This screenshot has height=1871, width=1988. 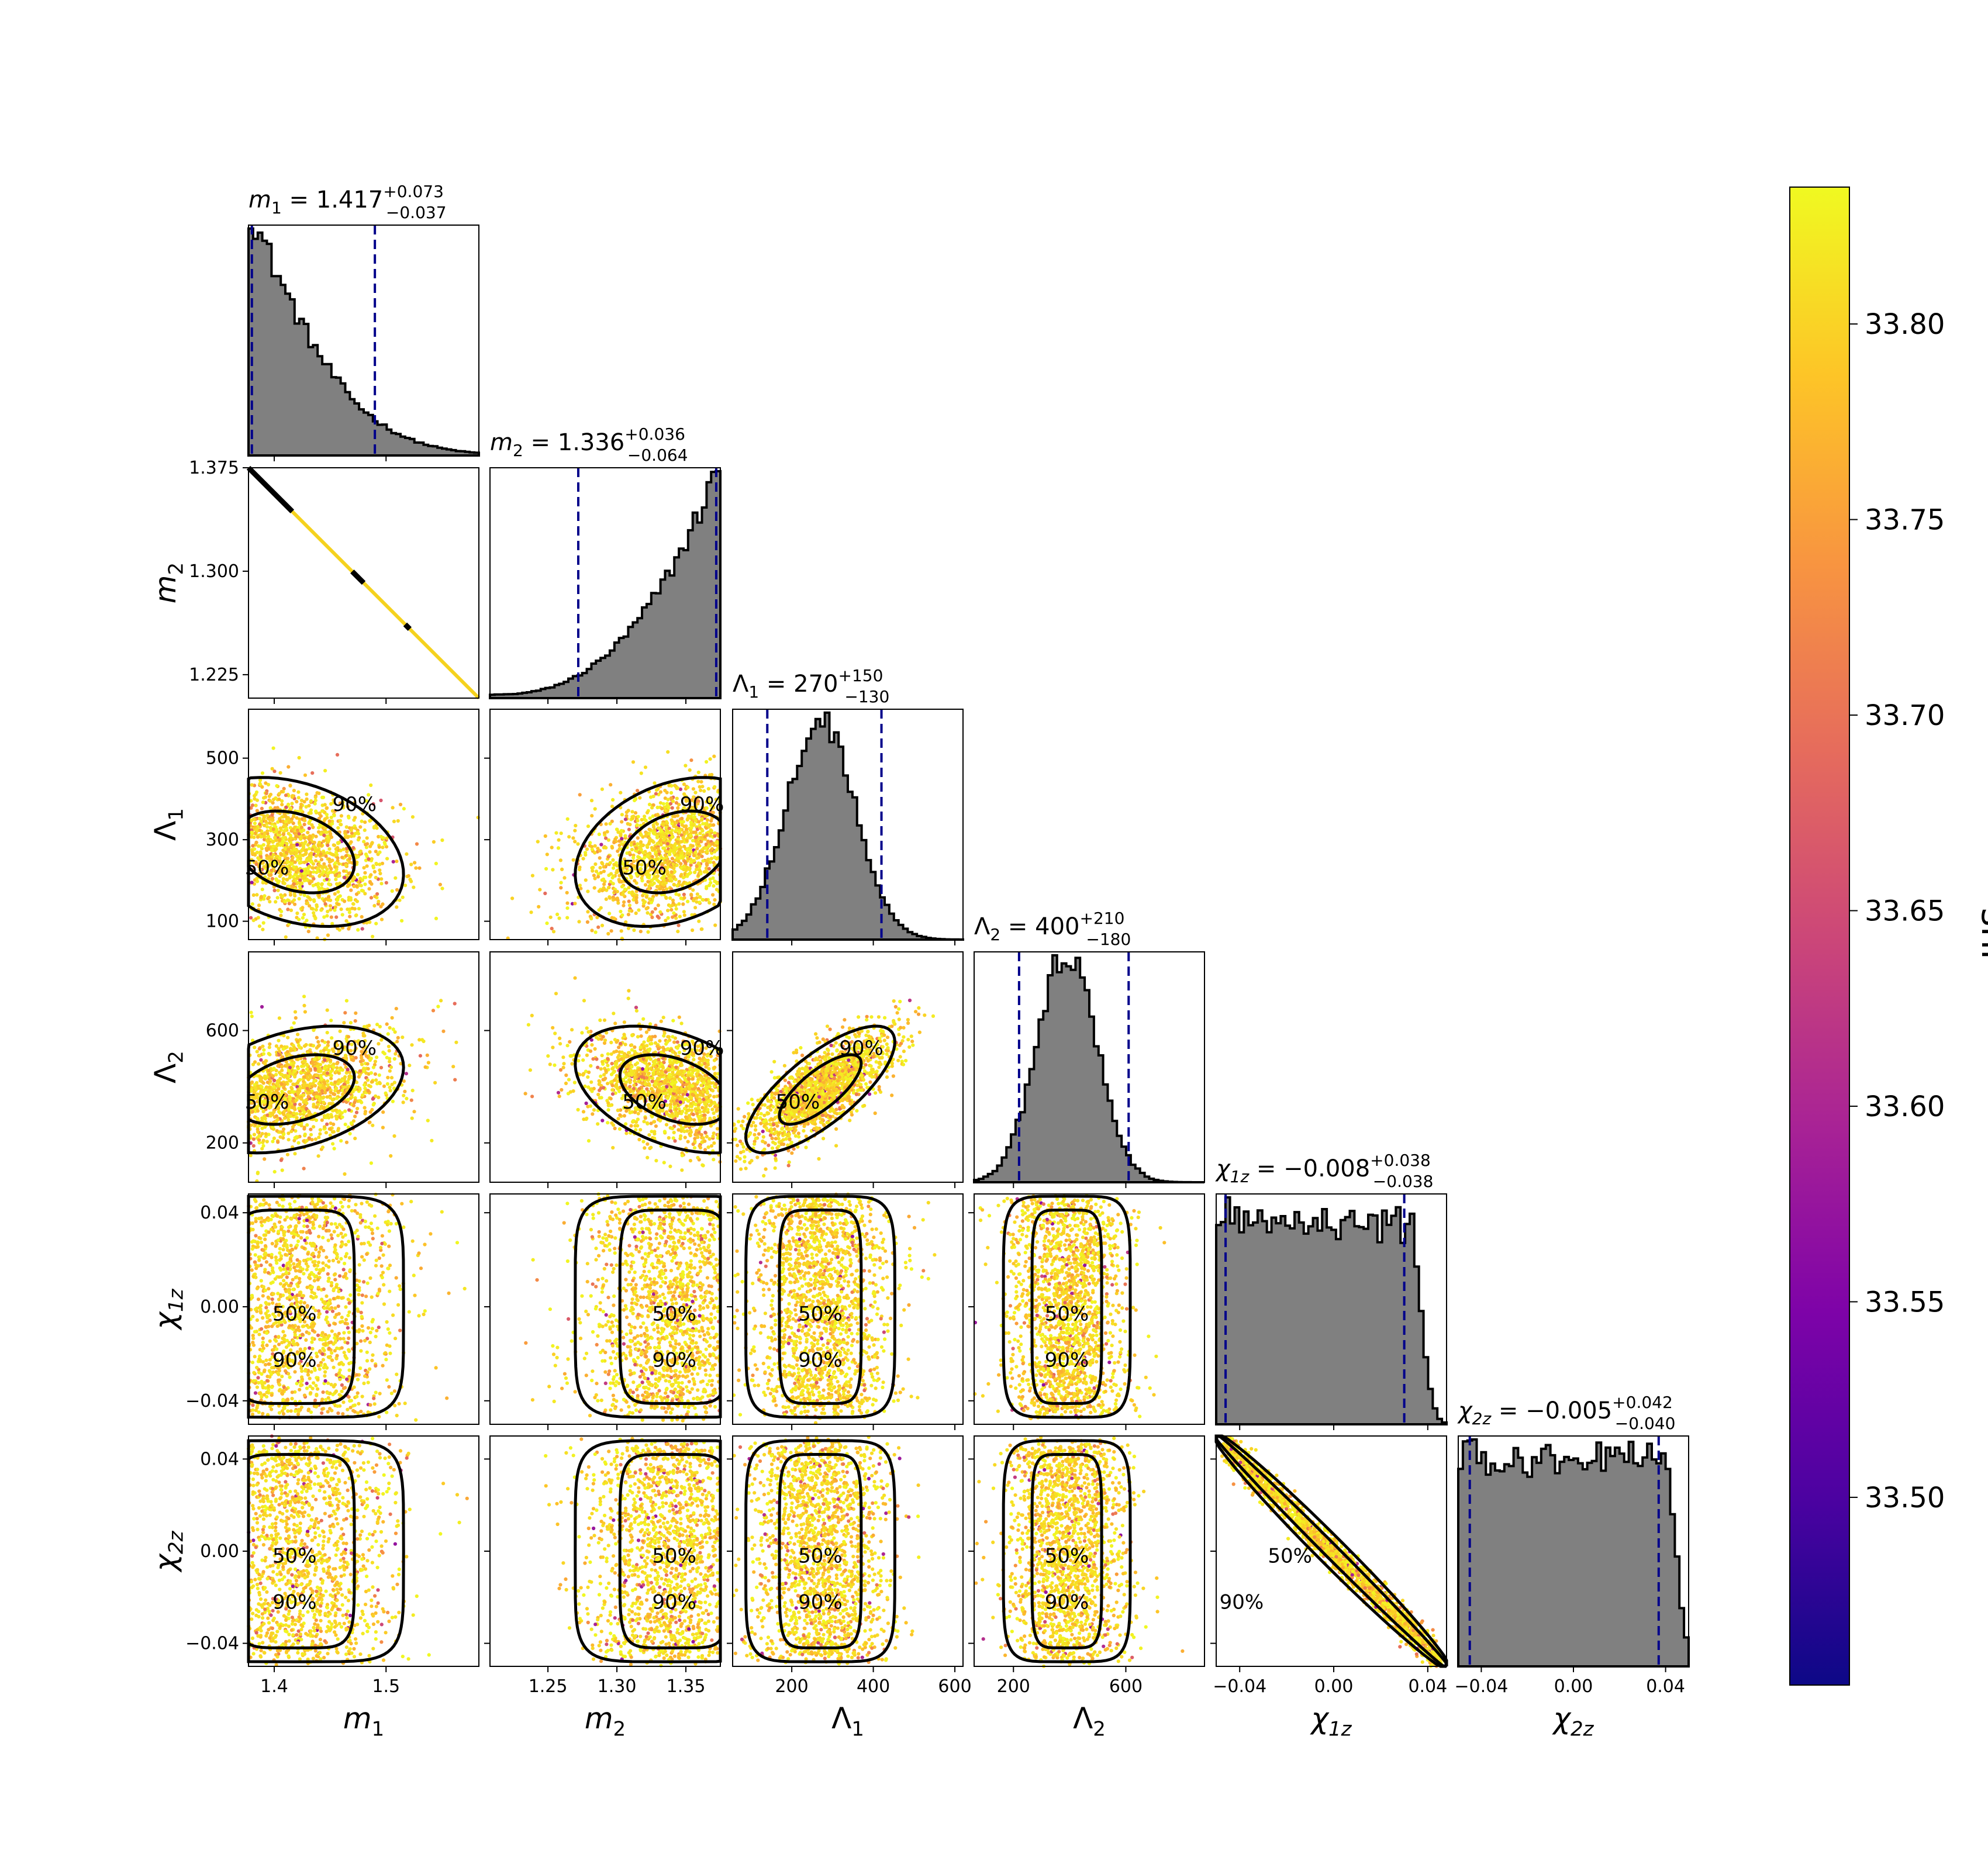 I want to click on y-axis-label-chi2z: χ2z, so click(x=168, y=1551).